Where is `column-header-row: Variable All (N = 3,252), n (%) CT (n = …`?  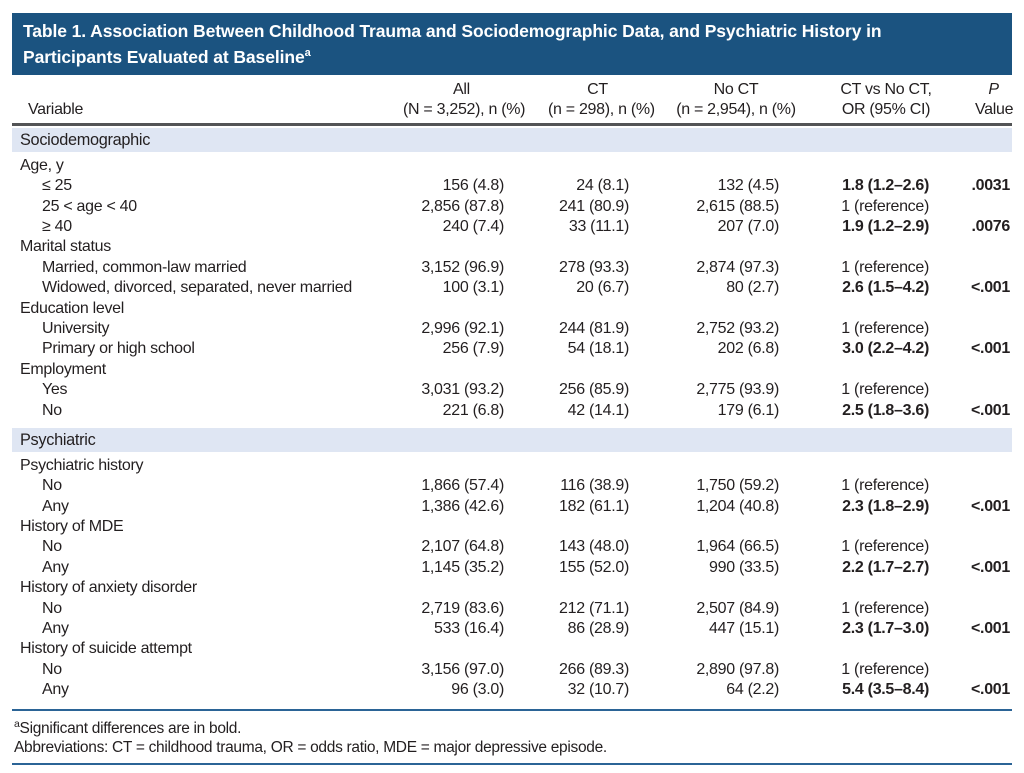
column-header-row: Variable All (N = 3,252), n (%) CT (n = … is located at coordinates (513, 100).